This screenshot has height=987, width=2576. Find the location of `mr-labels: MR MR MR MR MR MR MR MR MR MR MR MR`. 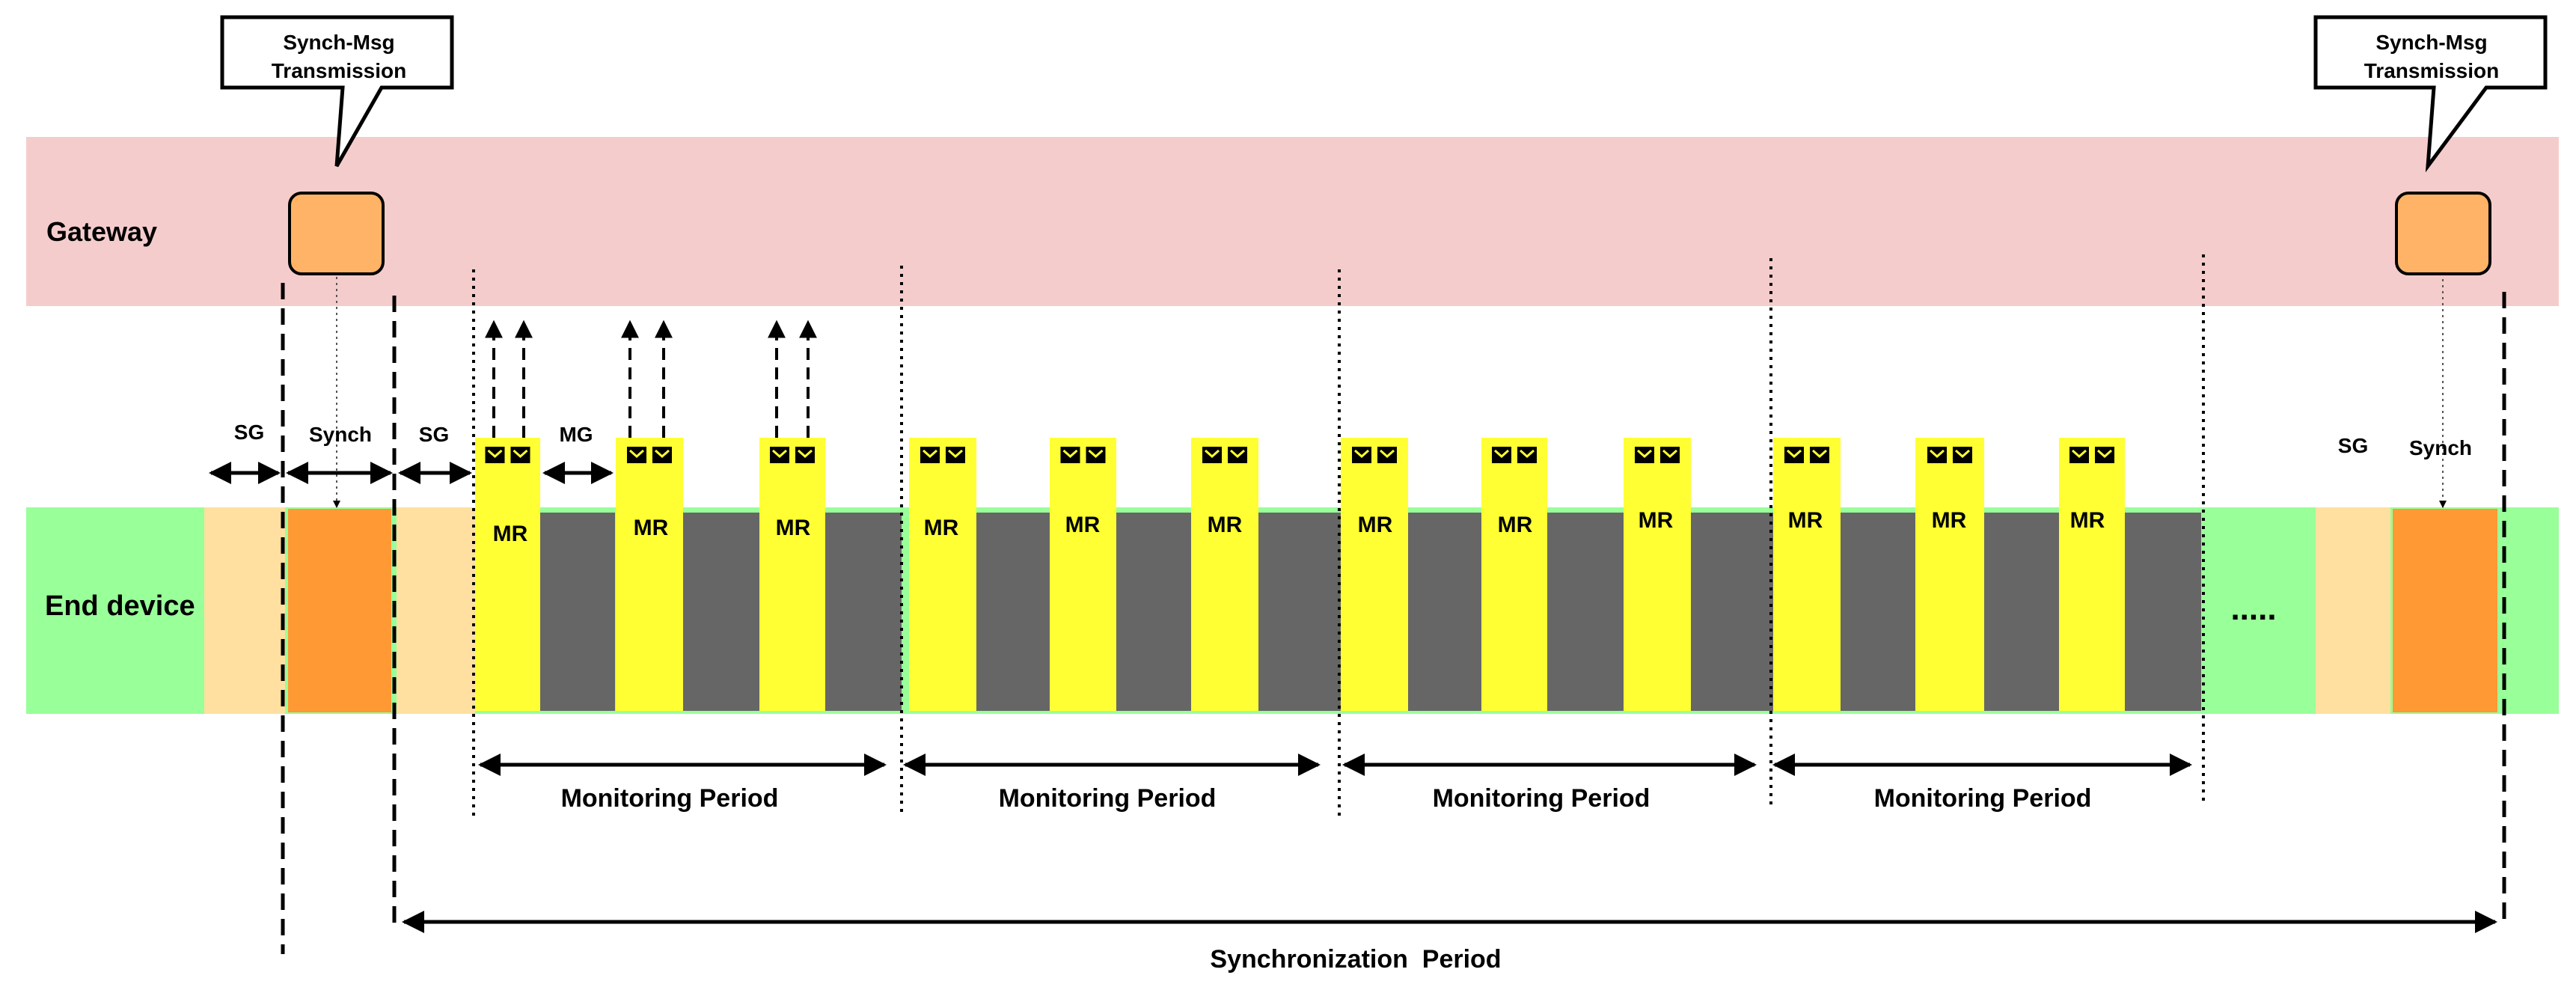

mr-labels: MR MR MR MR MR MR MR MR MR MR MR MR is located at coordinates (1299, 527).